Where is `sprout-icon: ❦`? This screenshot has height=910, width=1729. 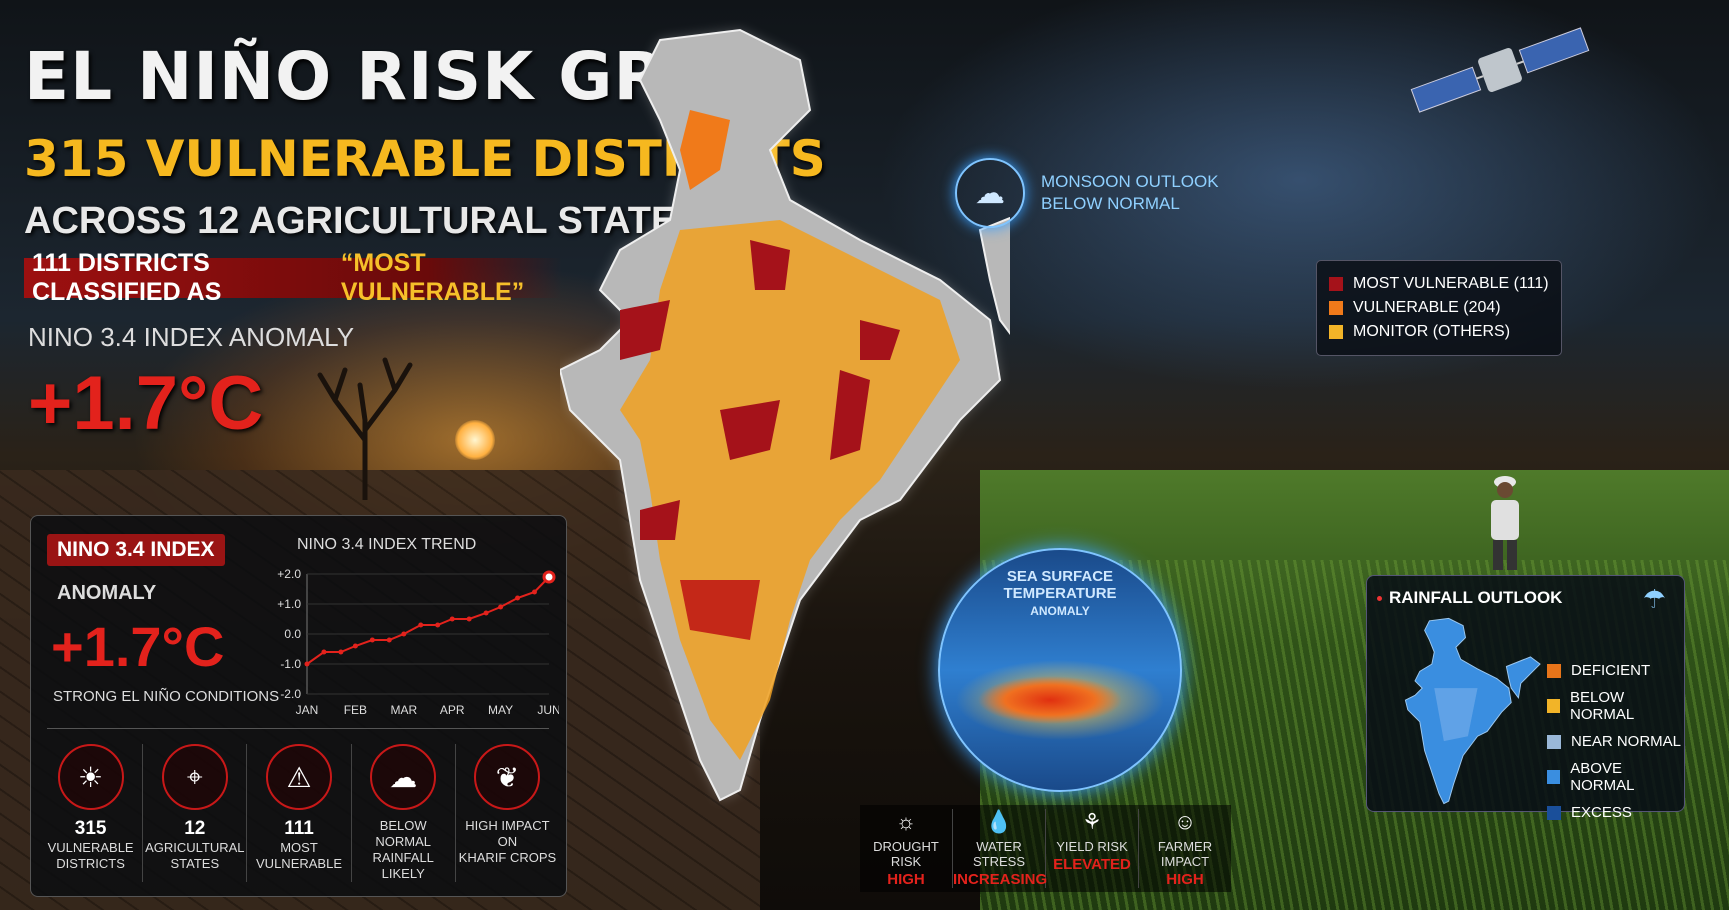
sprout-icon: ❦ is located at coordinates (507, 777).